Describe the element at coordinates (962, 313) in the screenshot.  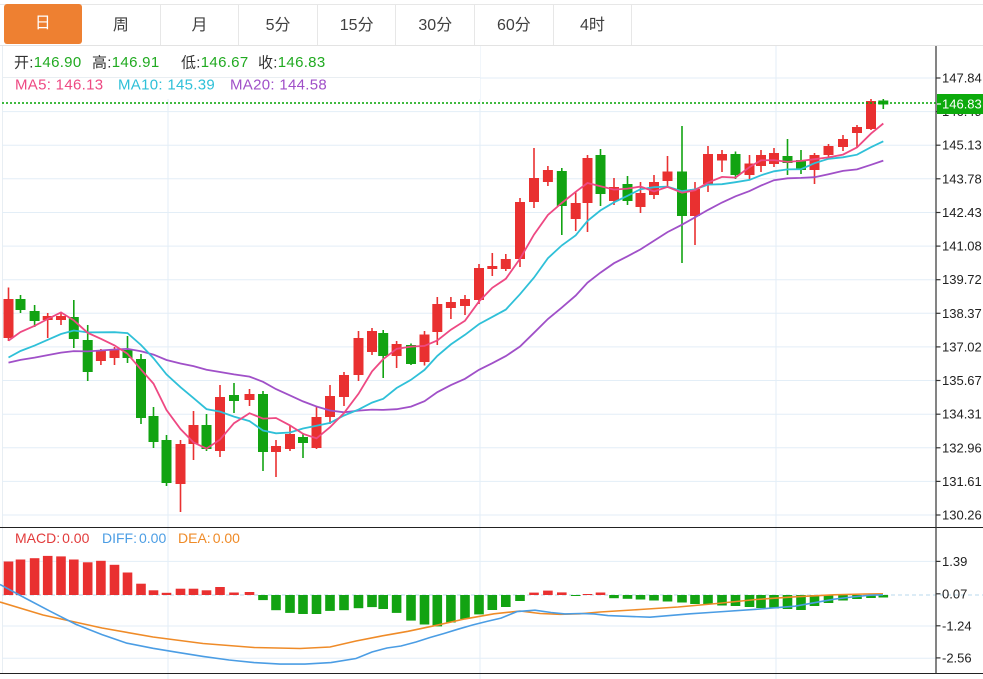
I see `svg-text: 138.37` at that location.